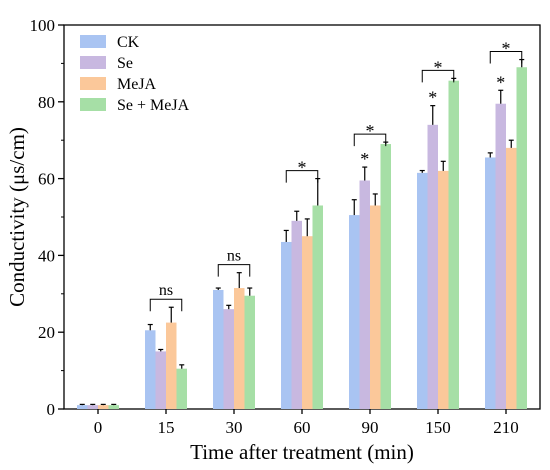  I want to click on legend-label: CK, so click(128, 42).